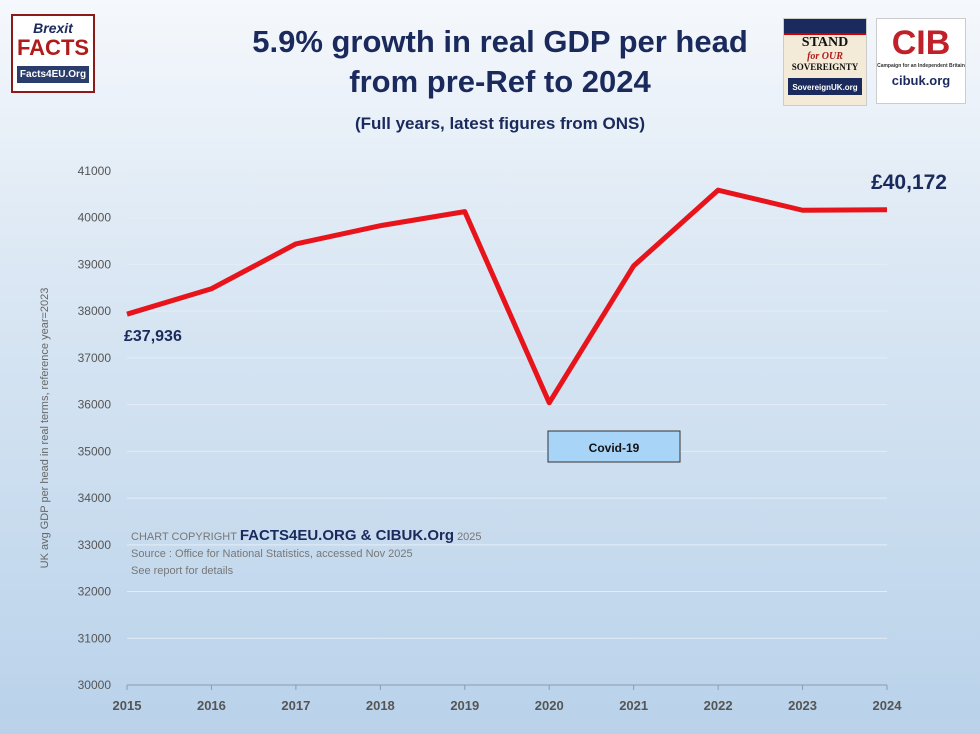 The width and height of the screenshot is (980, 734). What do you see at coordinates (182, 571) in the screenshot?
I see `note-text: See report for details` at bounding box center [182, 571].